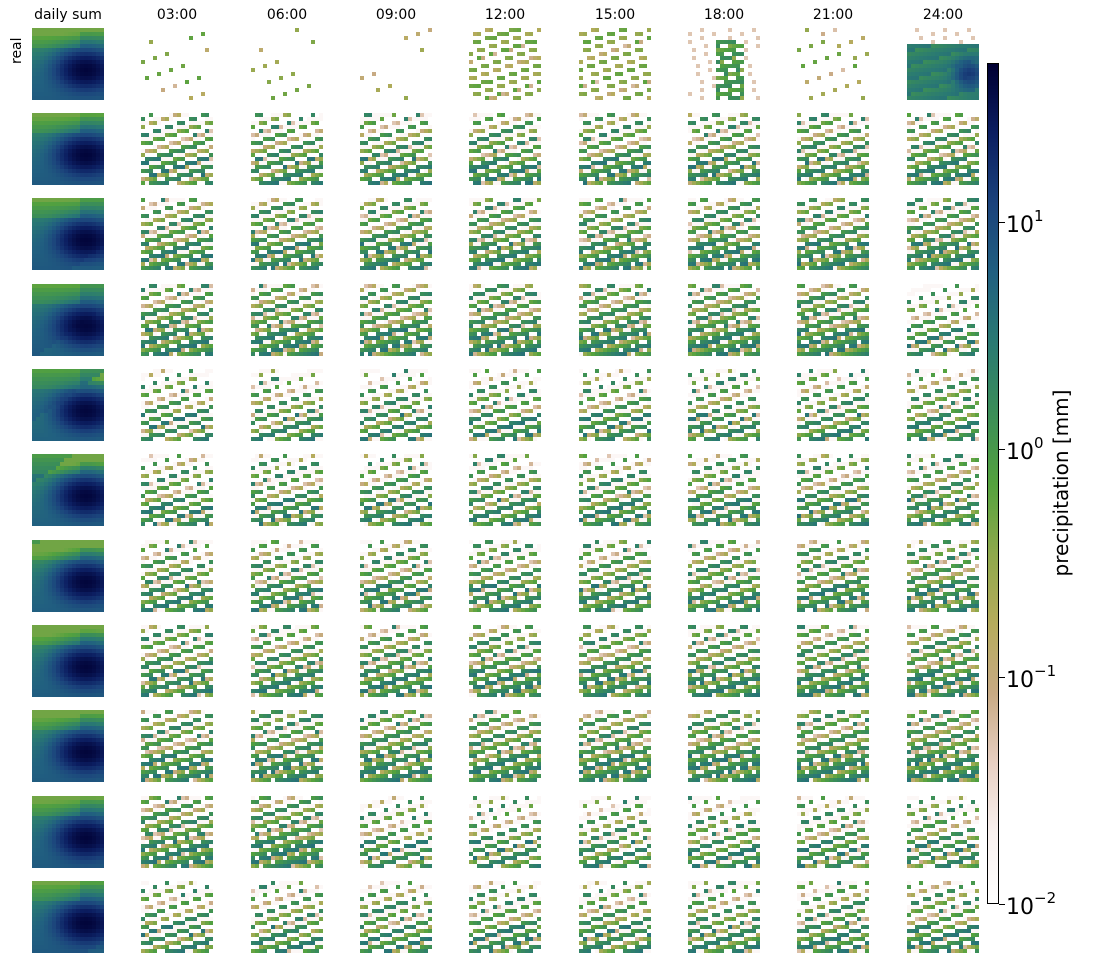 Image resolution: width=1096 pixels, height=962 pixels. Describe the element at coordinates (993, 483) in the screenshot. I see `colorbar` at that location.